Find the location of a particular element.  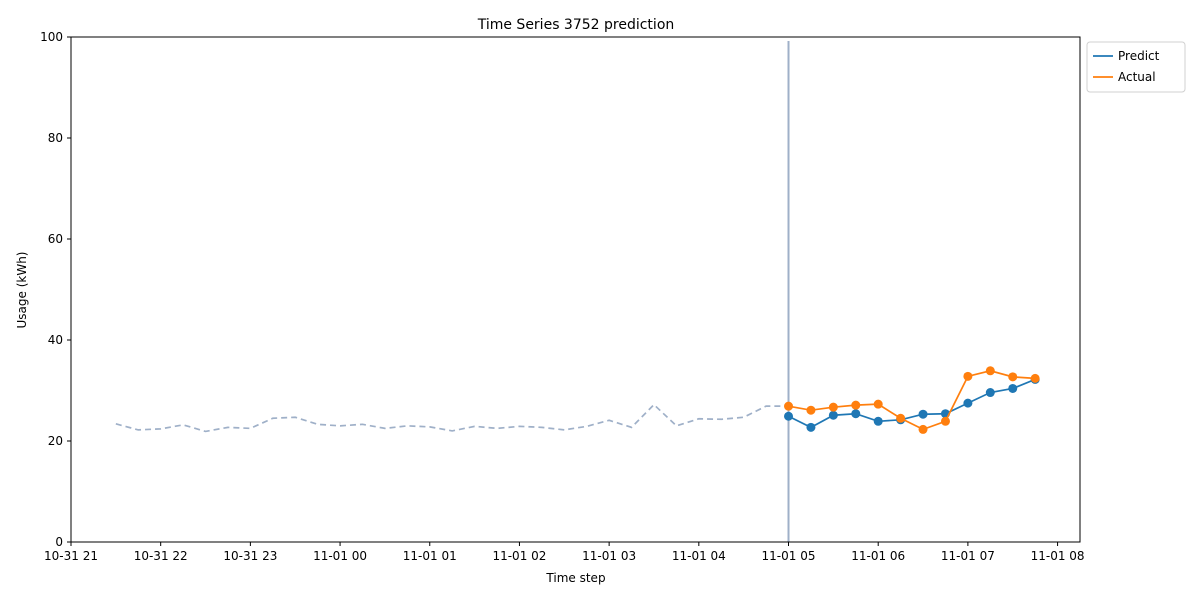

y-tick-label-0: 0 is located at coordinates (59, 542).